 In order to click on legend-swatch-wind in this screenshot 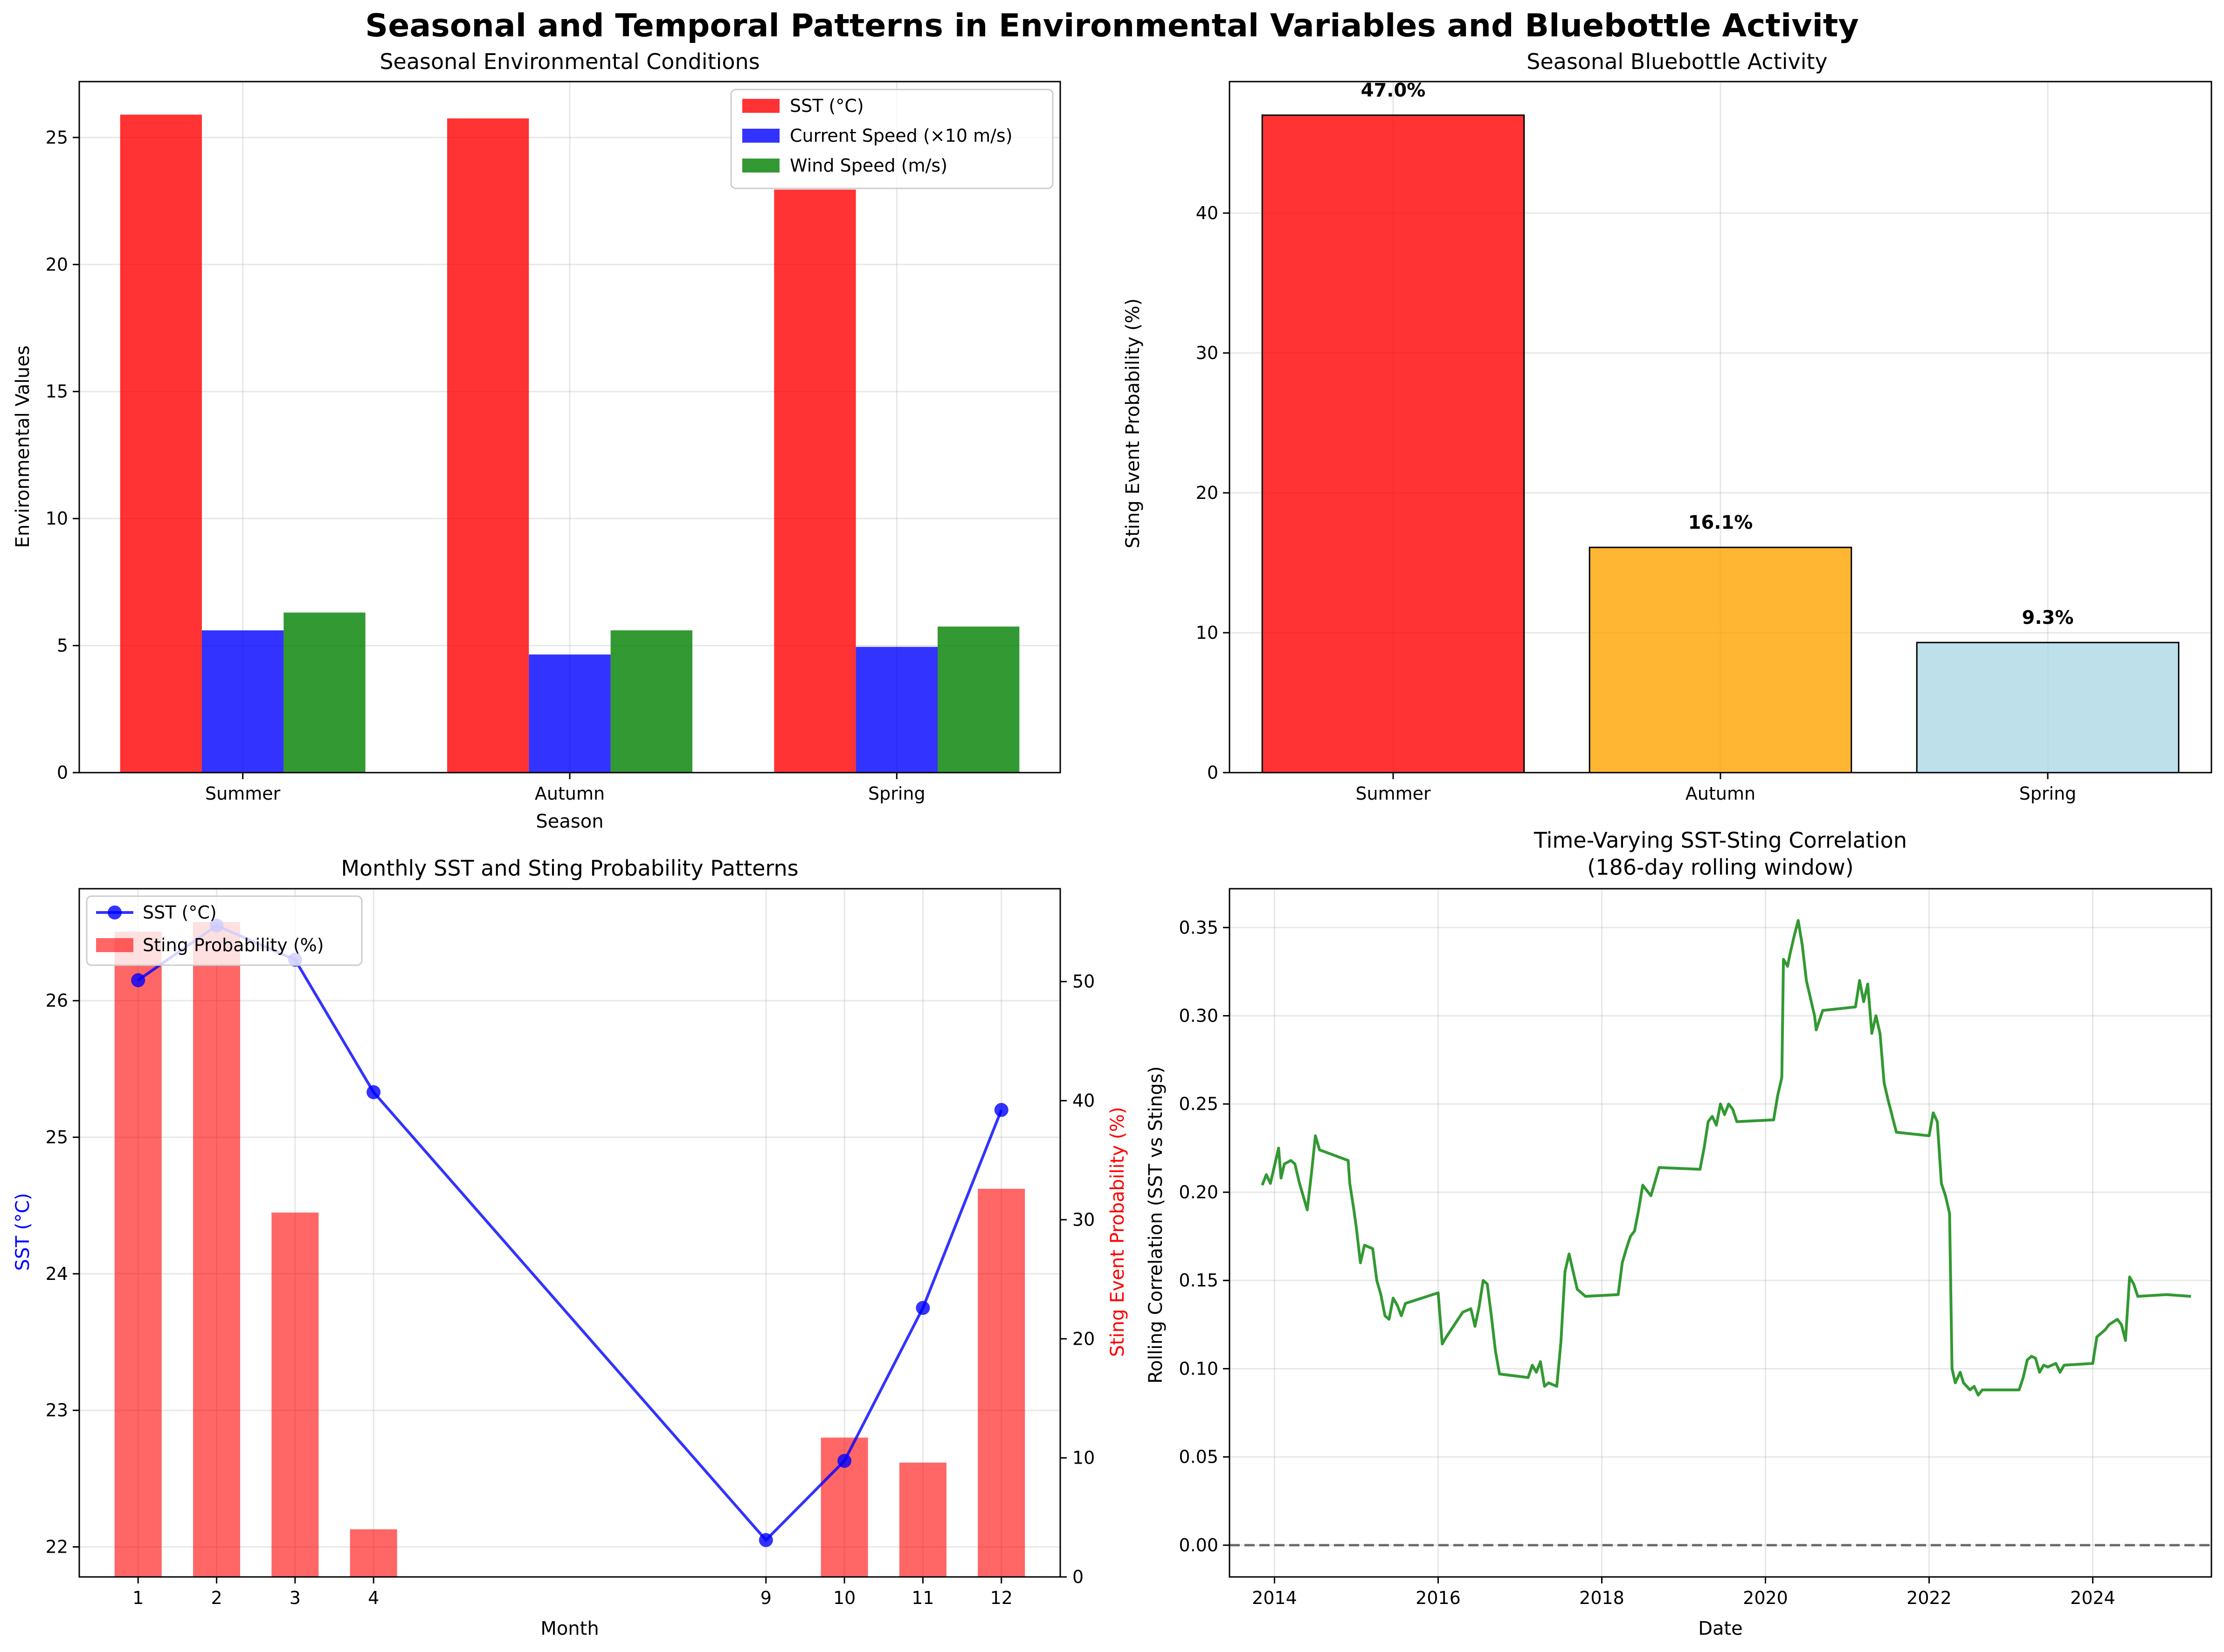, I will do `click(761, 166)`.